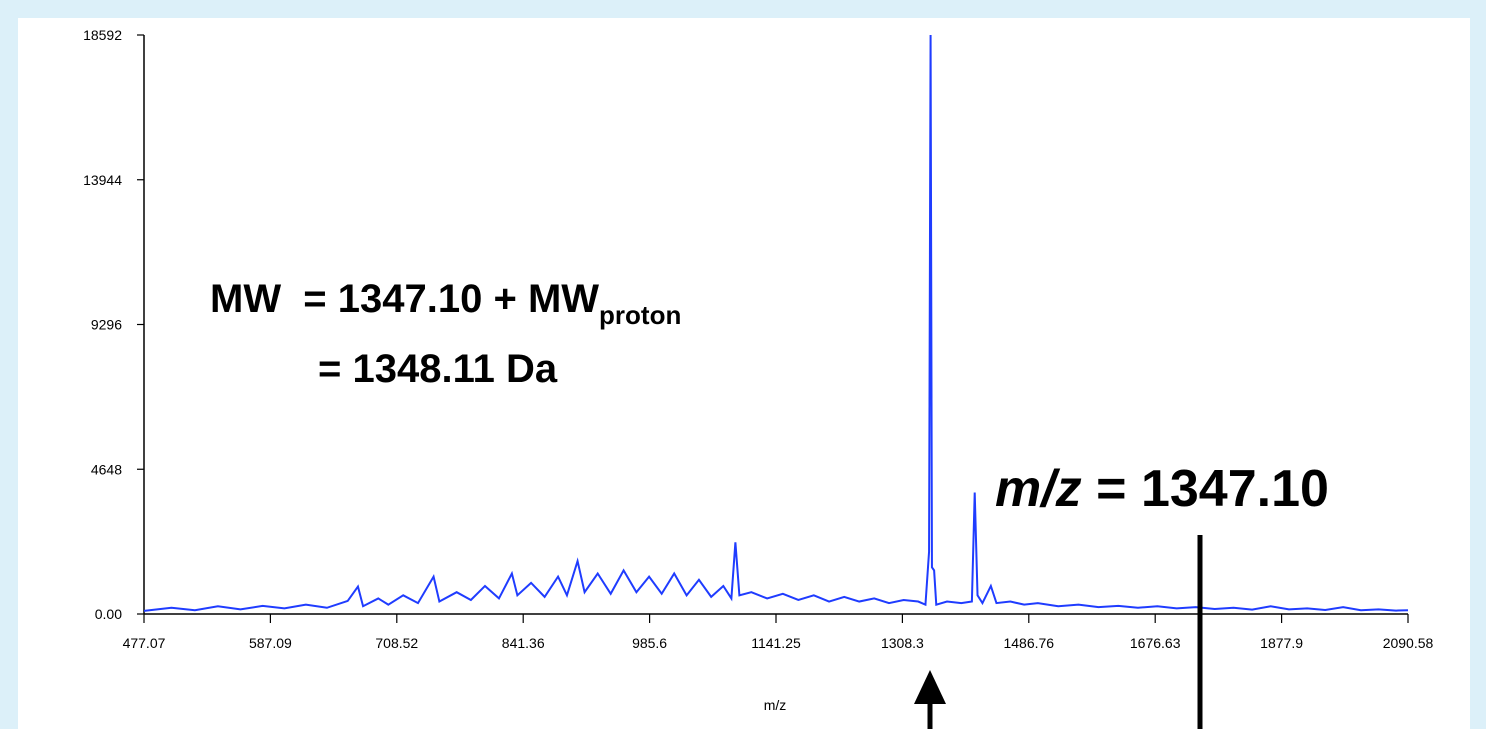 This screenshot has width=1486, height=729. I want to click on x-tick-label: 477.07, so click(144, 643).